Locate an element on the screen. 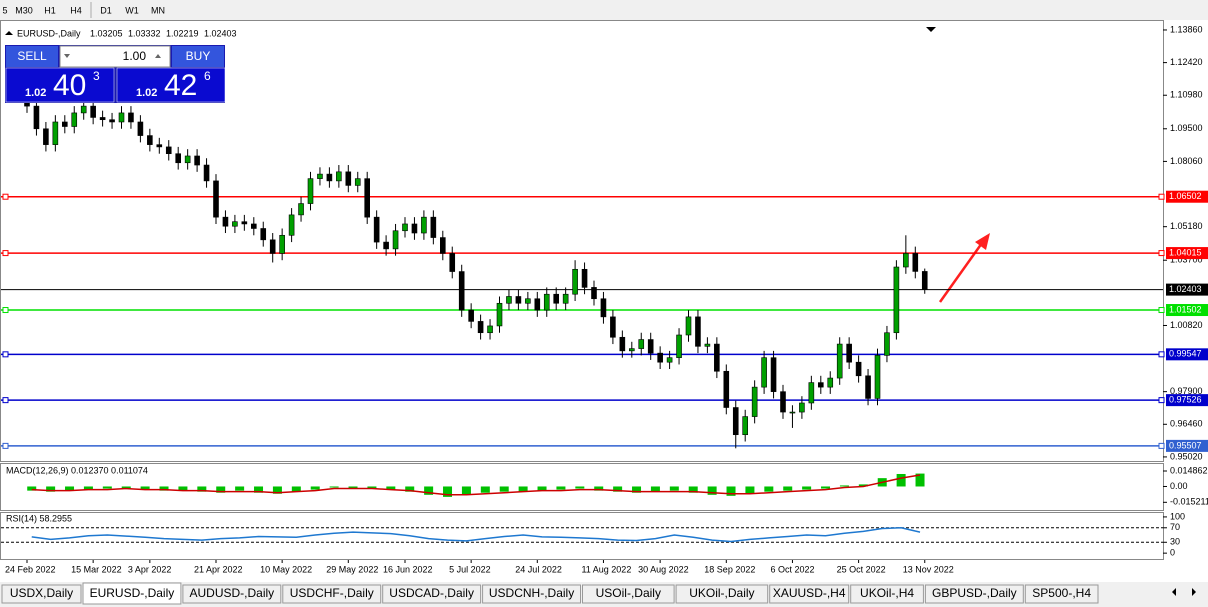 The image size is (1208, 607). y-tick-label: 1.08060 is located at coordinates (1186, 161).